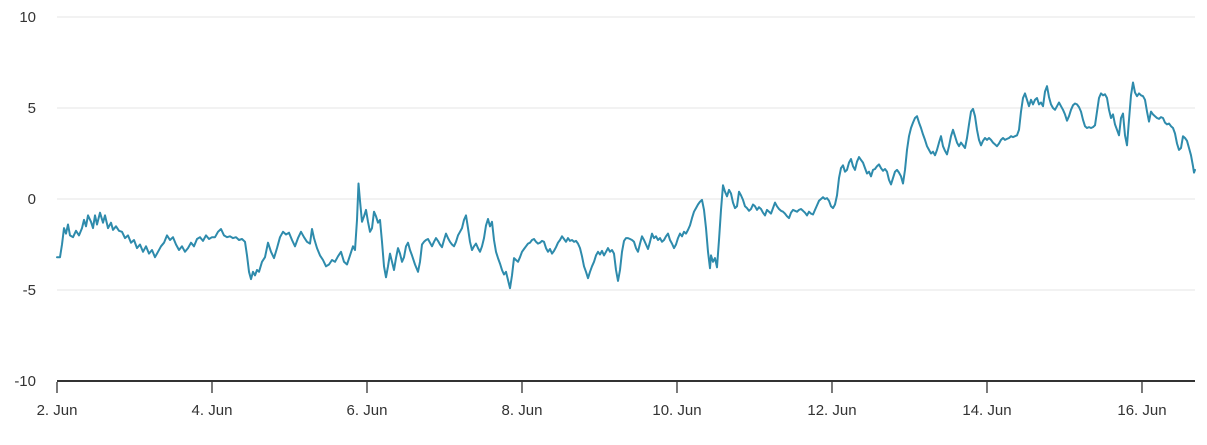  Describe the element at coordinates (32, 199) in the screenshot. I see `y-axis-label: 0` at that location.